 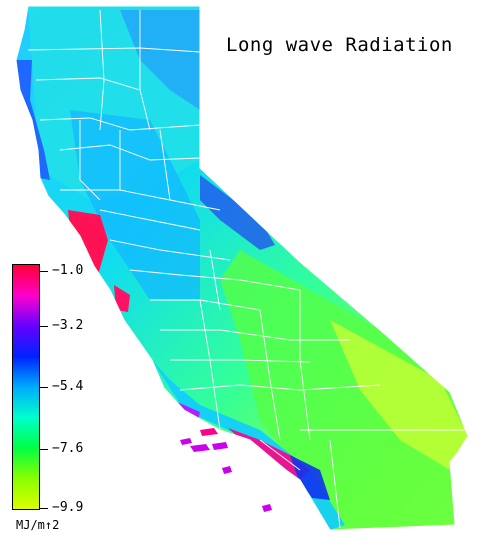 I want to click on southern-coast-zone, so click(x=248, y=445).